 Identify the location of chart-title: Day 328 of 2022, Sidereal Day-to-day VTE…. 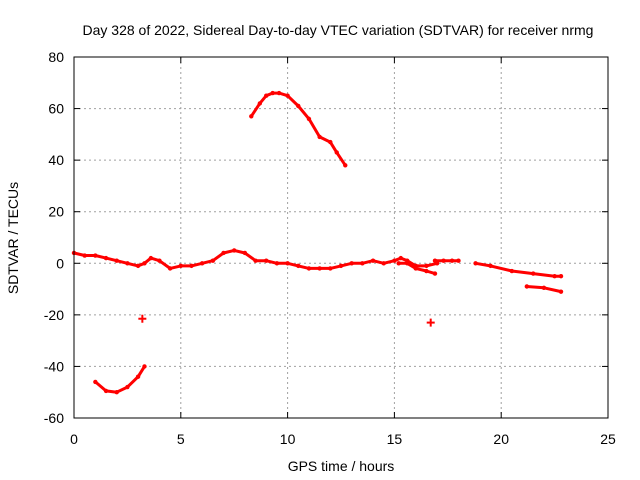
(338, 30).